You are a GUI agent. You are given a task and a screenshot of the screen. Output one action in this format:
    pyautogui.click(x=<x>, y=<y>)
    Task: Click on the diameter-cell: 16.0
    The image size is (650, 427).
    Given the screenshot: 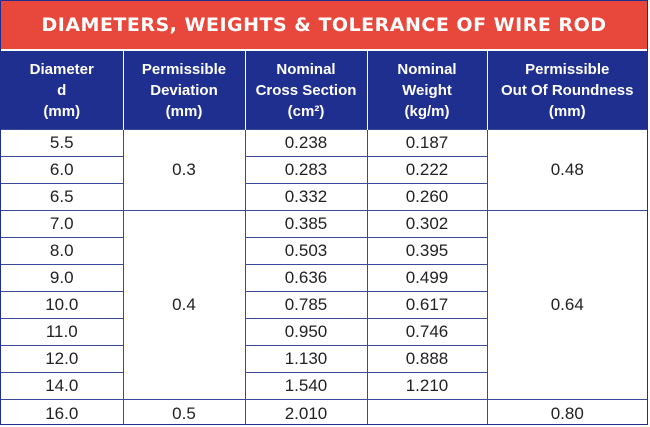 What is the action you would take?
    pyautogui.click(x=62, y=411)
    